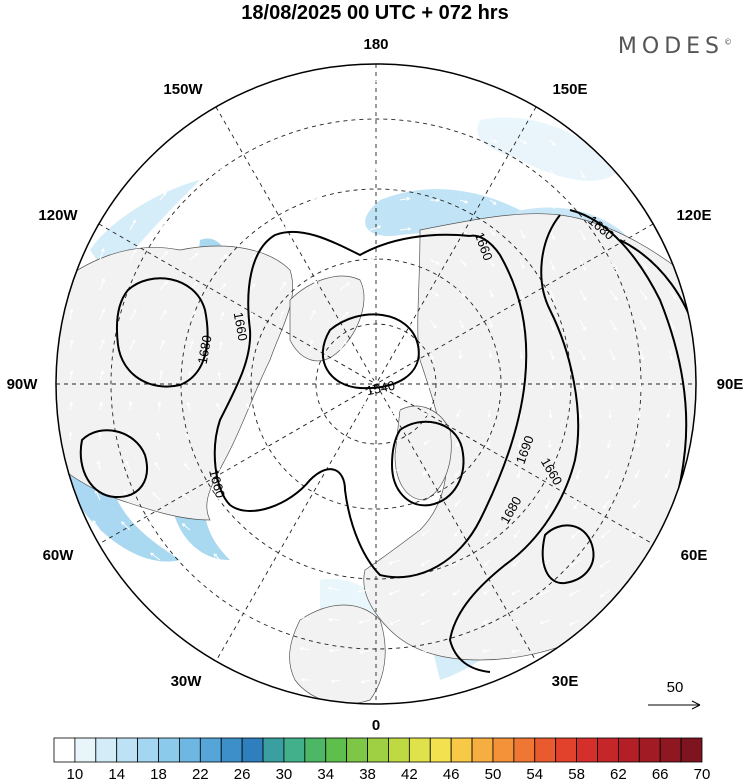  I want to click on colorbar-tick-label: 58, so click(576, 774).